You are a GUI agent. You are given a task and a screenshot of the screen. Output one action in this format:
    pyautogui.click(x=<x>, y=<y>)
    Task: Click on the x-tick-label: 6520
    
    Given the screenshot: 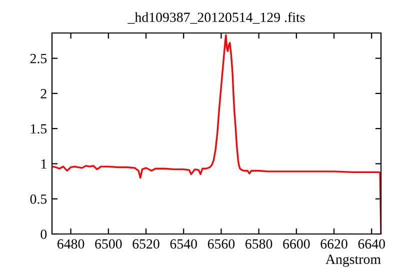 What is the action you would take?
    pyautogui.click(x=146, y=244)
    